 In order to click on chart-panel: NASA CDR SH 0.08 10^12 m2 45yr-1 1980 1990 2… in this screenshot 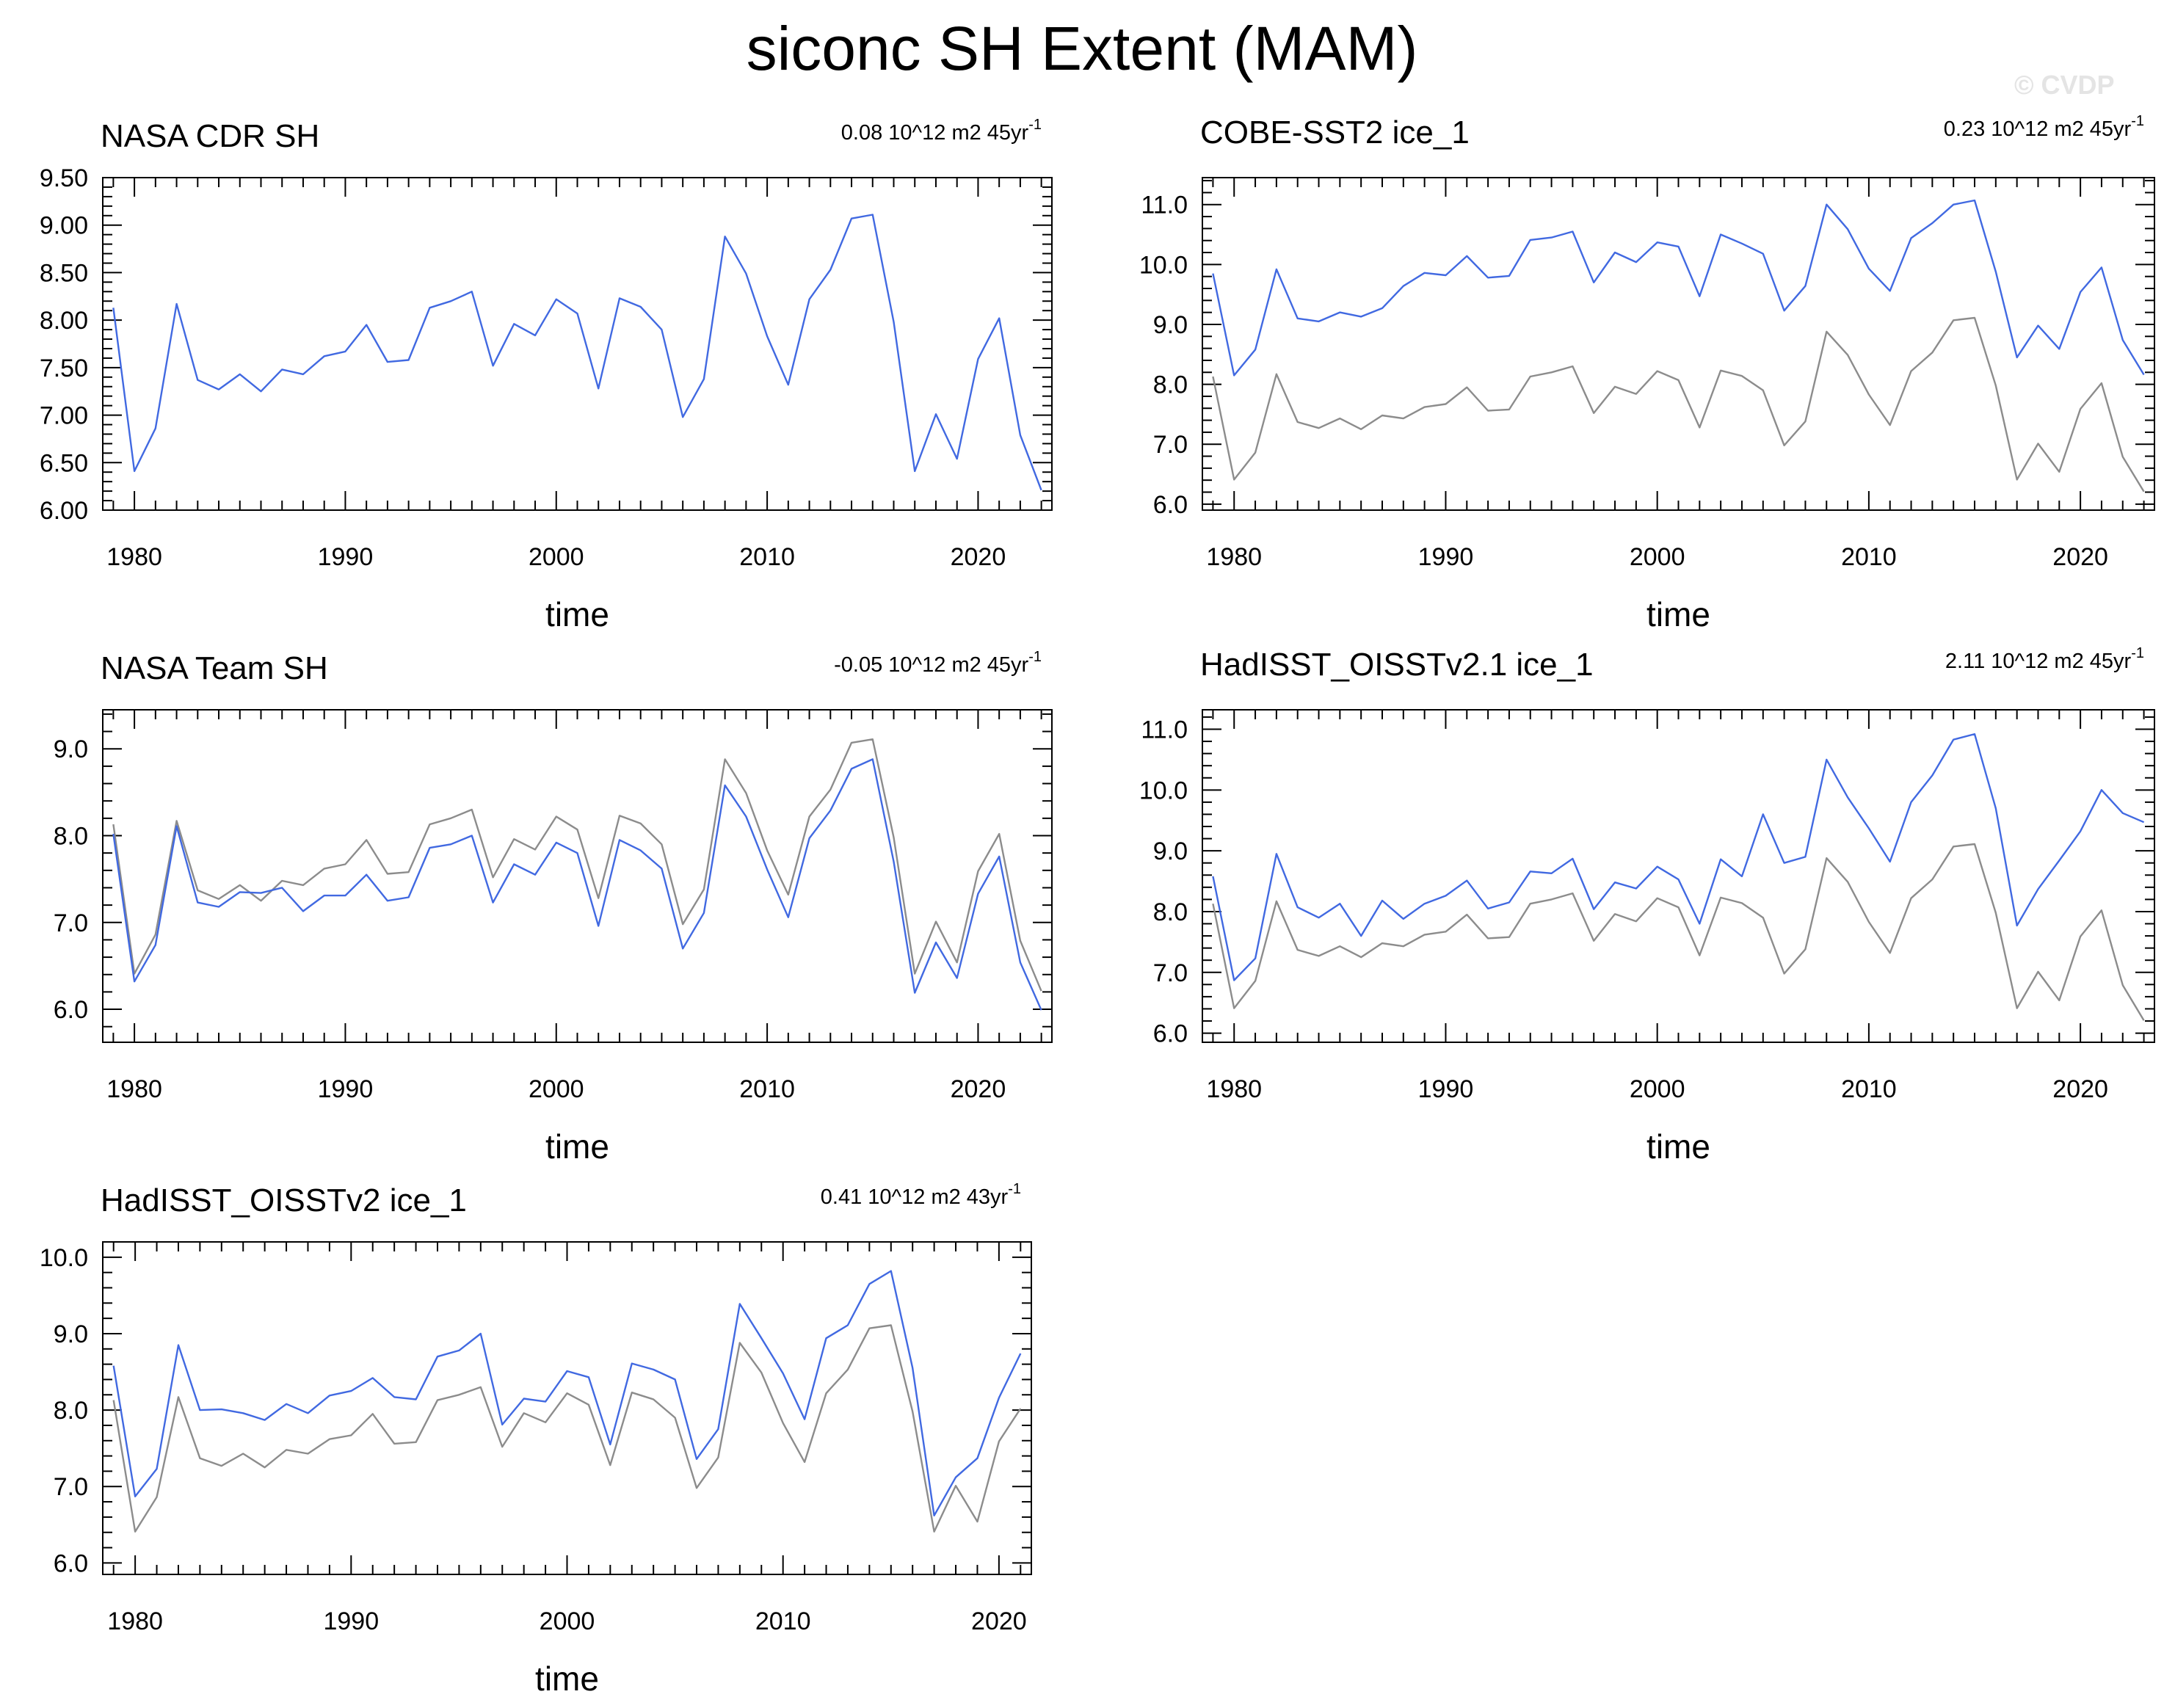, I will do `click(546, 375)`.